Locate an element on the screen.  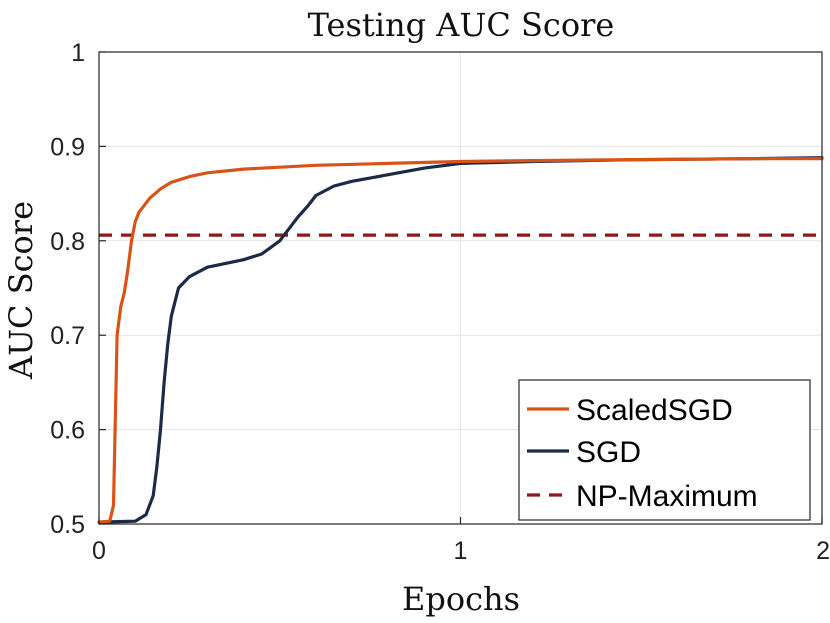
y-axis-title: AUC Score is located at coordinates (21, 290).